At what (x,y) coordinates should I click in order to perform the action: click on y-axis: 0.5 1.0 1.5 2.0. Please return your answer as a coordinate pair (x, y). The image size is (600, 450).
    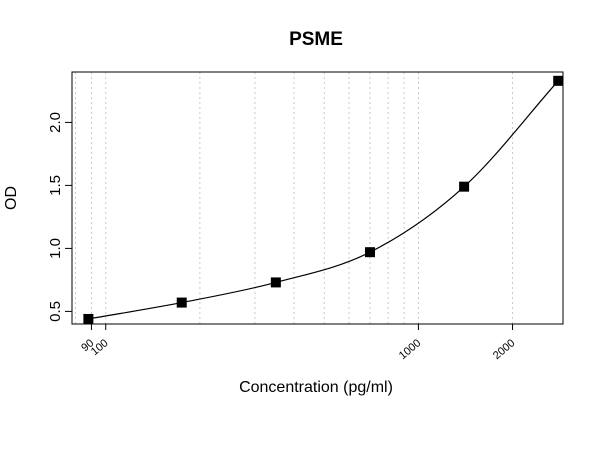
    Looking at the image, I should click on (59, 217).